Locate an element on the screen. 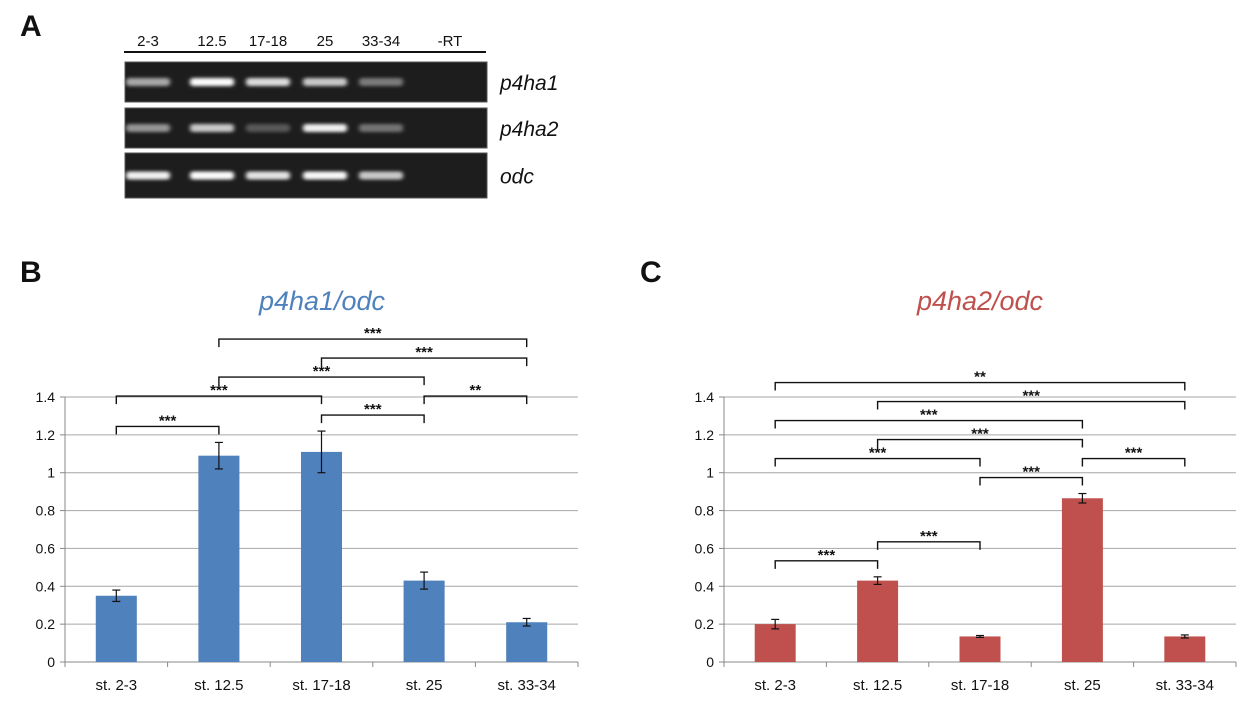  gel-lane-label: 2-3 is located at coordinates (148, 41).